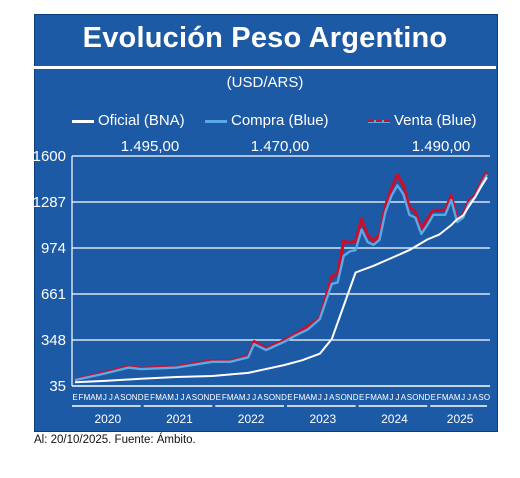  Describe the element at coordinates (57, 386) in the screenshot. I see `y-tick-label: 35` at that location.